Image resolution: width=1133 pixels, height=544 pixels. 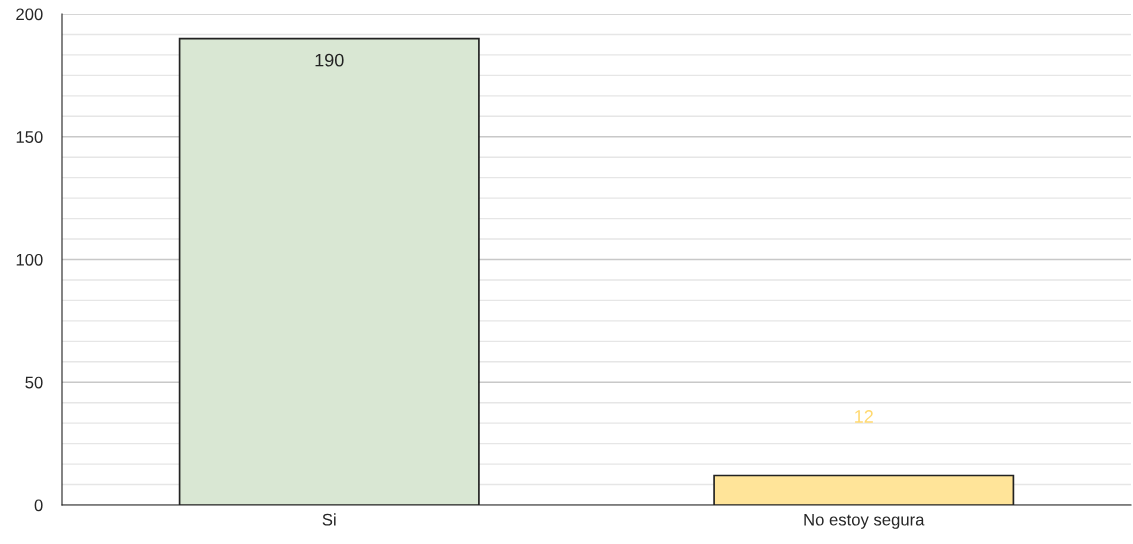 What do you see at coordinates (38, 505) in the screenshot?
I see `y-tick-label: 0` at bounding box center [38, 505].